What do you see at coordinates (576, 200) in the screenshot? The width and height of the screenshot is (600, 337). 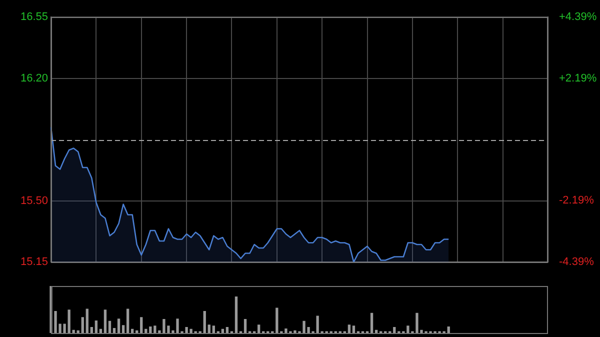 I see `y2-tick-label: -2.19%` at bounding box center [576, 200].